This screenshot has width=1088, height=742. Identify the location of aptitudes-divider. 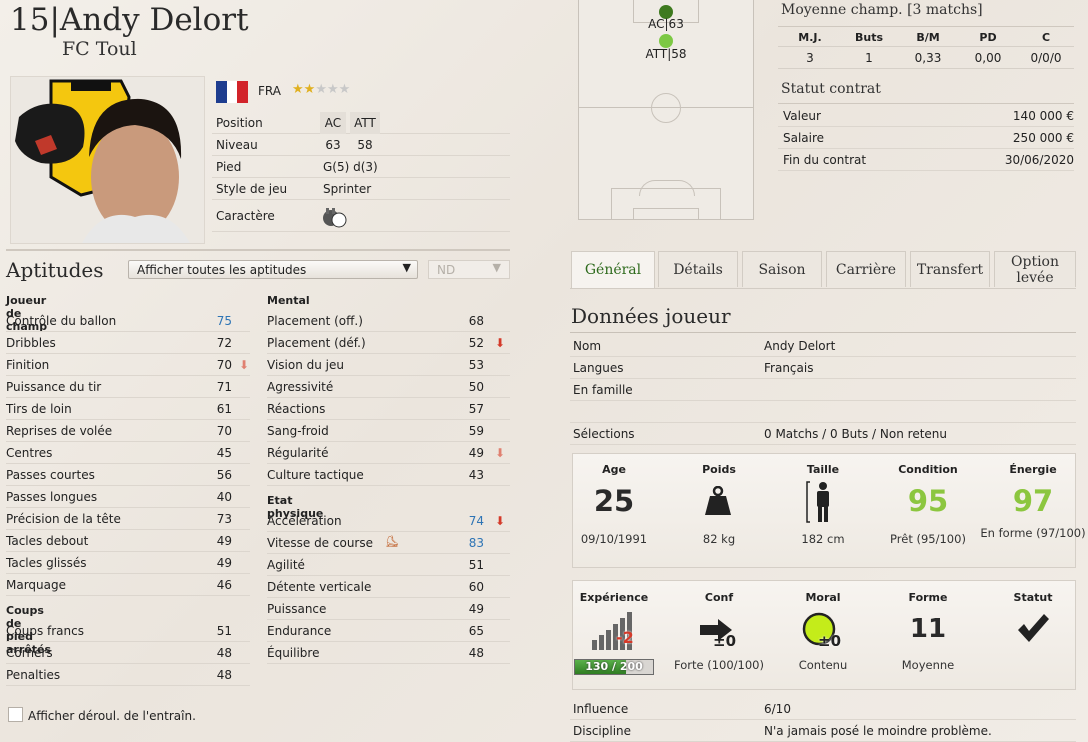
(258, 250).